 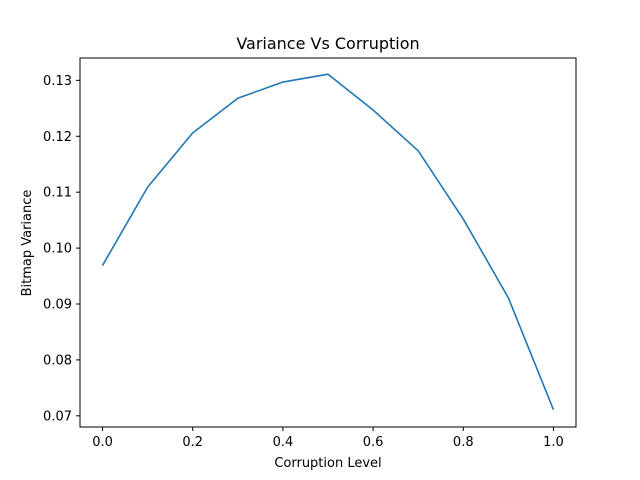 What do you see at coordinates (192, 442) in the screenshot?
I see `x-tick-label: 0.2` at bounding box center [192, 442].